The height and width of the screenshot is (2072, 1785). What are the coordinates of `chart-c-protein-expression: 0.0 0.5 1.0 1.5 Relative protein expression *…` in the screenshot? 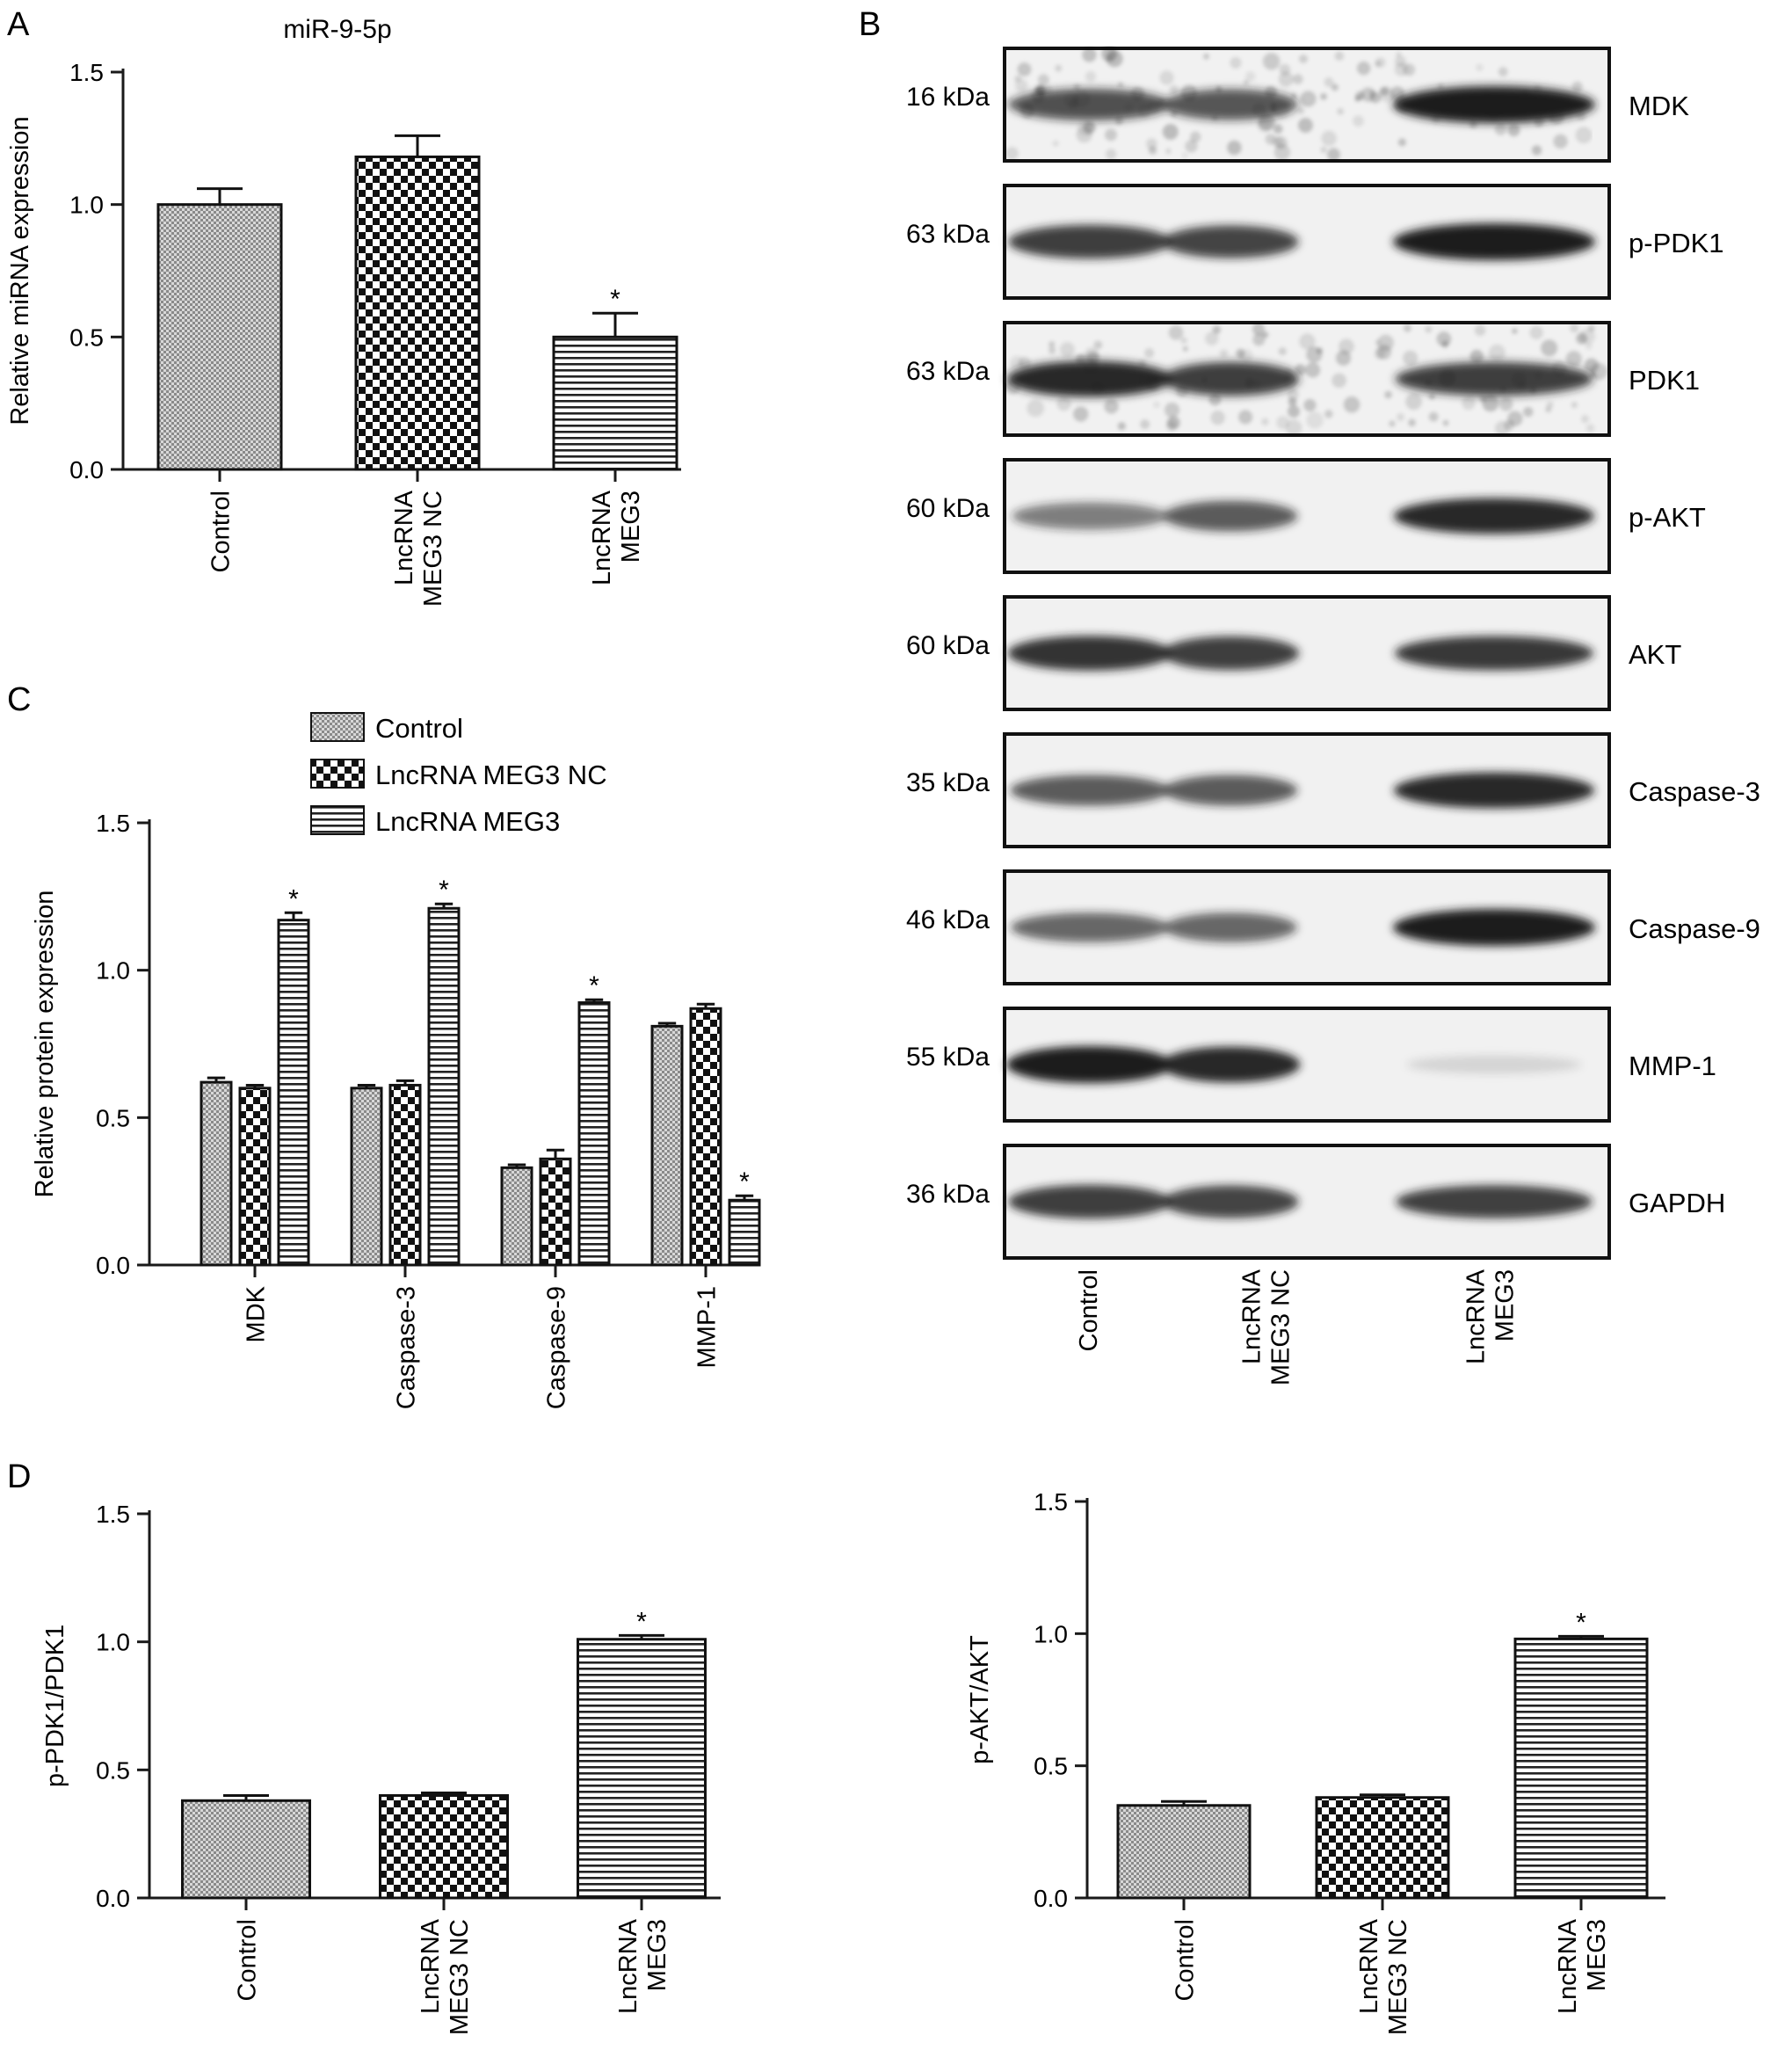 It's located at (396, 1060).